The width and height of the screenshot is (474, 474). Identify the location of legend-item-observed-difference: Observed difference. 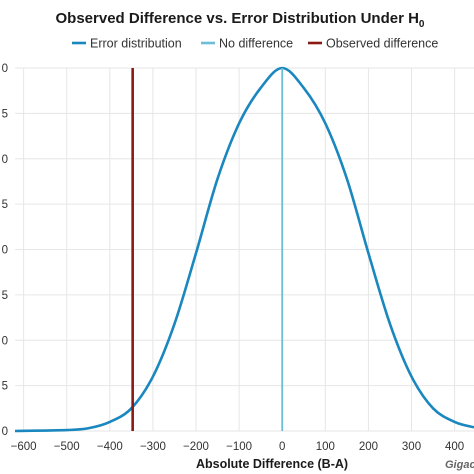
(373, 44).